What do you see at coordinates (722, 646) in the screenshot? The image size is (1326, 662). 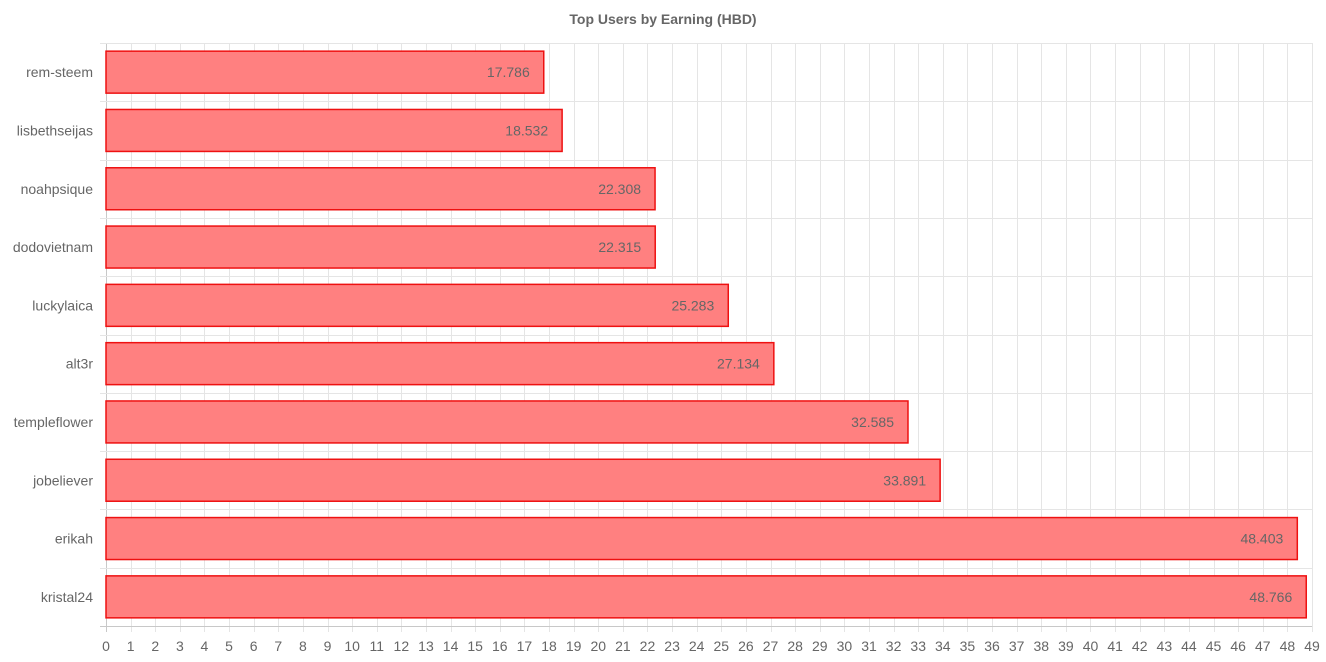 I see `x-tick-label: 25` at bounding box center [722, 646].